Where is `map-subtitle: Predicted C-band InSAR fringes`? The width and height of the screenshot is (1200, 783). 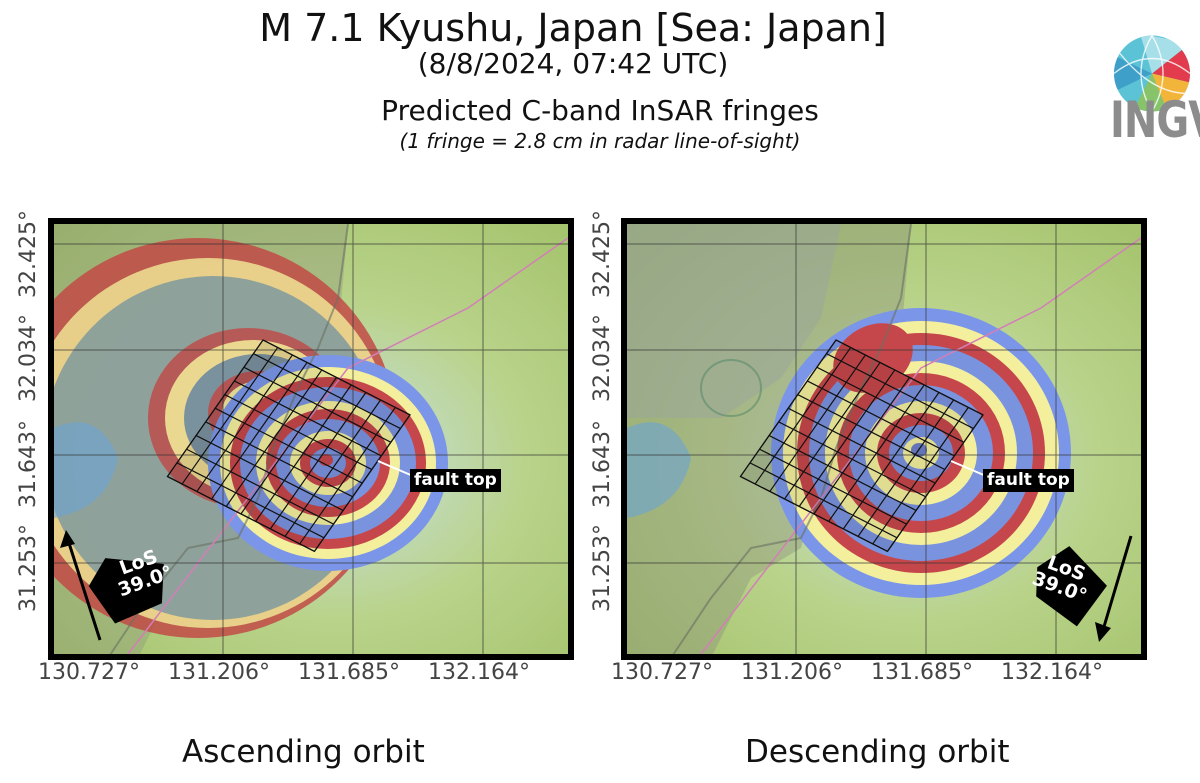
map-subtitle: Predicted C-band InSAR fringes is located at coordinates (600, 110).